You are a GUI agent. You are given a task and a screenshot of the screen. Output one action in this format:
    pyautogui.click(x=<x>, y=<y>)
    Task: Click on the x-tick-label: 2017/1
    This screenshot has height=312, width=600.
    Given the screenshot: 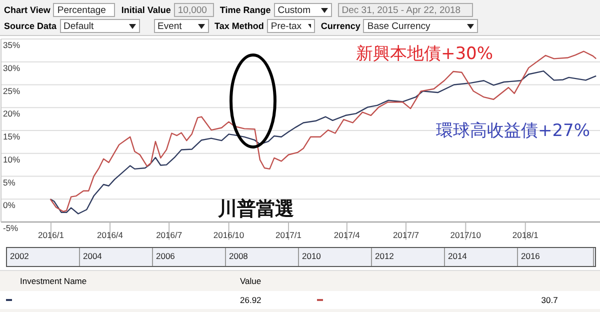 What is the action you would take?
    pyautogui.click(x=288, y=235)
    